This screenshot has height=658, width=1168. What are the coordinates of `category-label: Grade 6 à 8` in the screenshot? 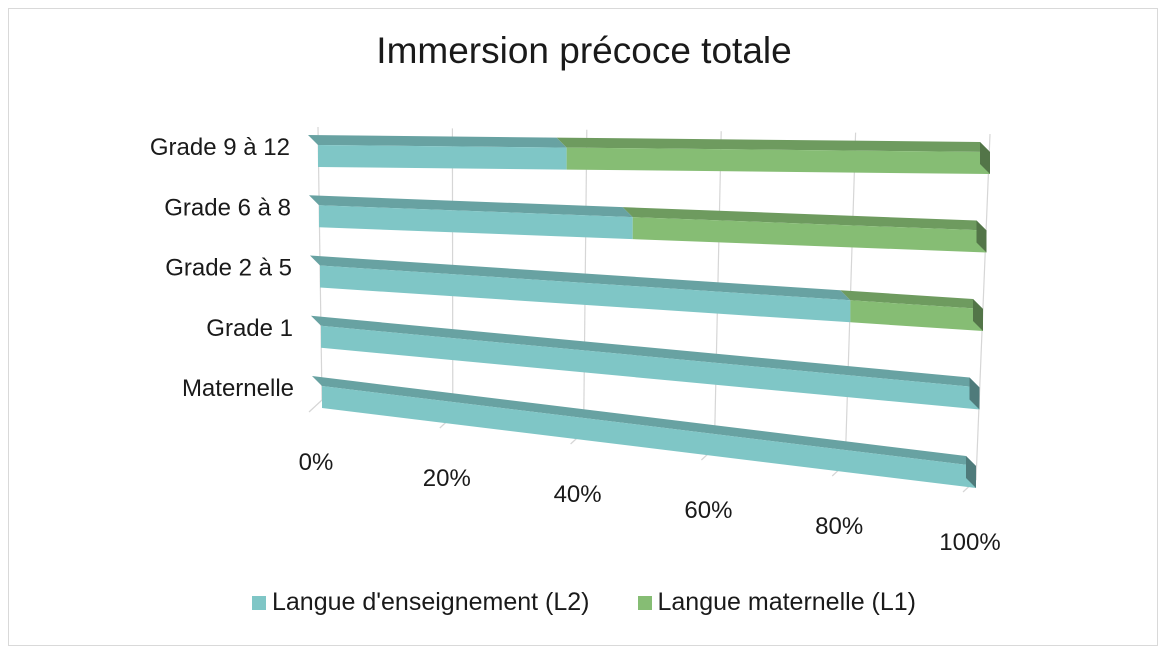 It's located at (227, 207).